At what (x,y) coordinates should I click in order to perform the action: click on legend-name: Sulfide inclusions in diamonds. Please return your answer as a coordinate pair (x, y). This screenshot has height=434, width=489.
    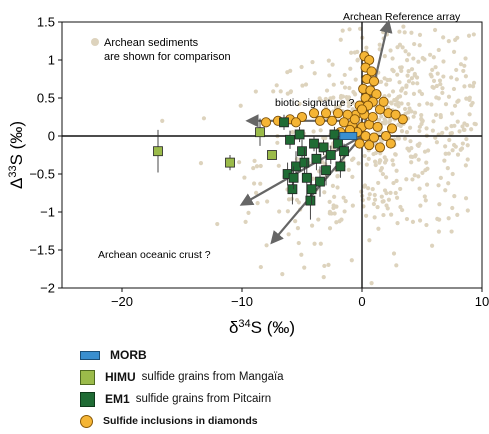
    Looking at the image, I should click on (180, 421).